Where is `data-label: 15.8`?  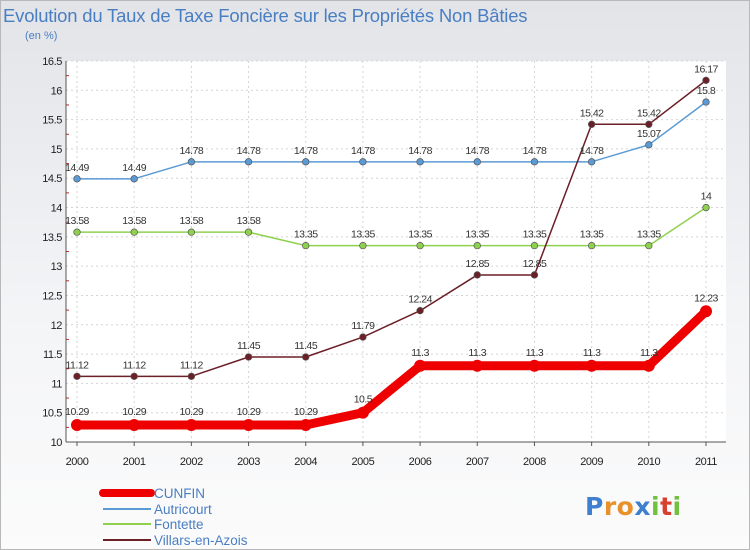 data-label: 15.8 is located at coordinates (706, 91).